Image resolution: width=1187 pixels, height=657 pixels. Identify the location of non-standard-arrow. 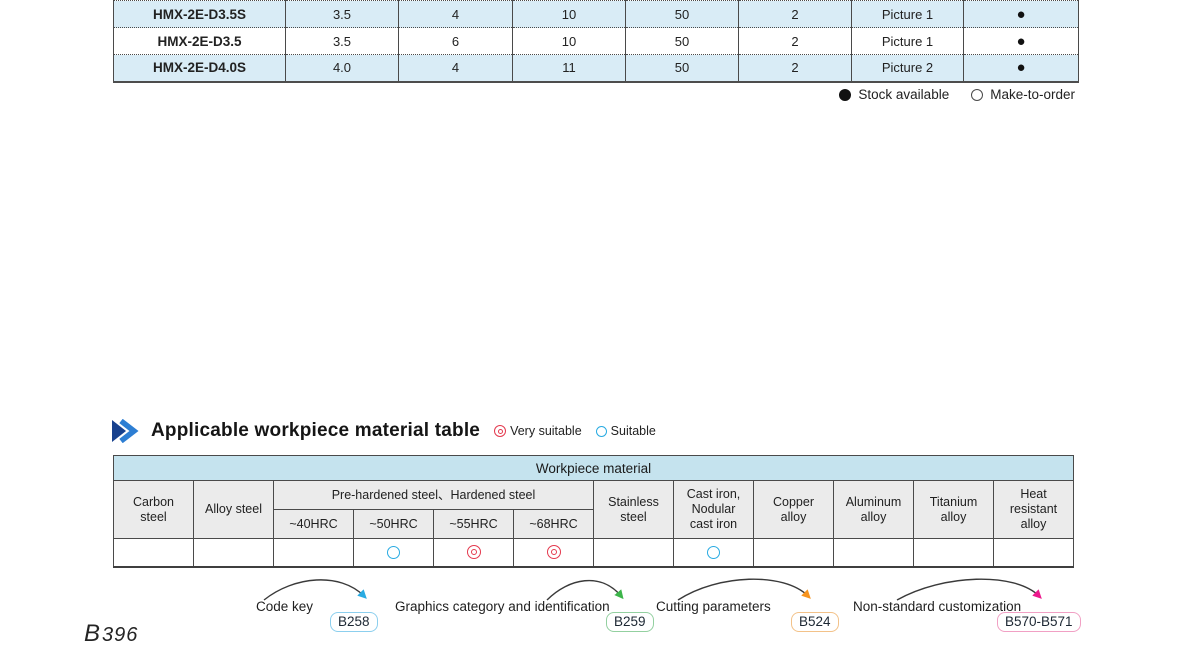
(969, 589).